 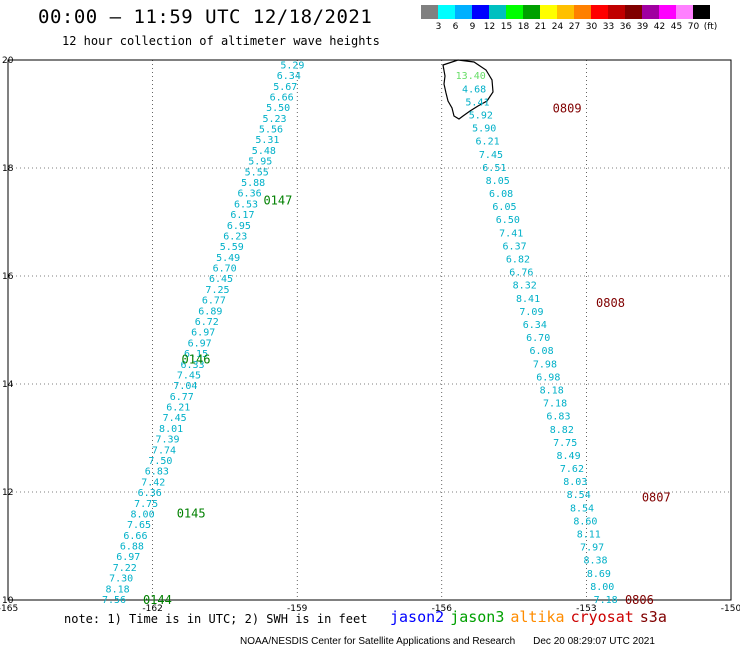 I want to click on colorbar-label: 39, so click(x=642, y=27).